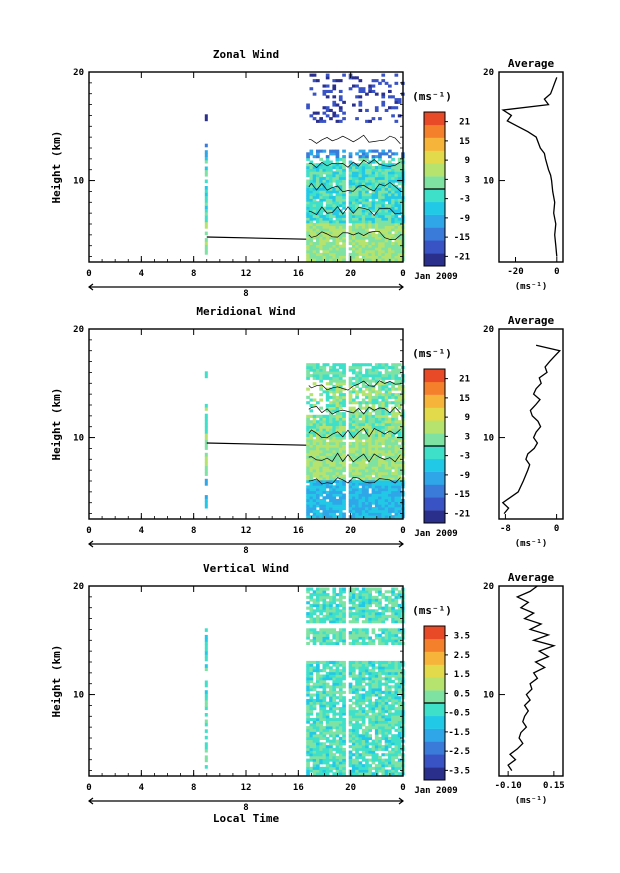 This screenshot has width=620, height=873. What do you see at coordinates (467, 180) in the screenshot?
I see `colorbar-tick-label: 3` at bounding box center [467, 180].